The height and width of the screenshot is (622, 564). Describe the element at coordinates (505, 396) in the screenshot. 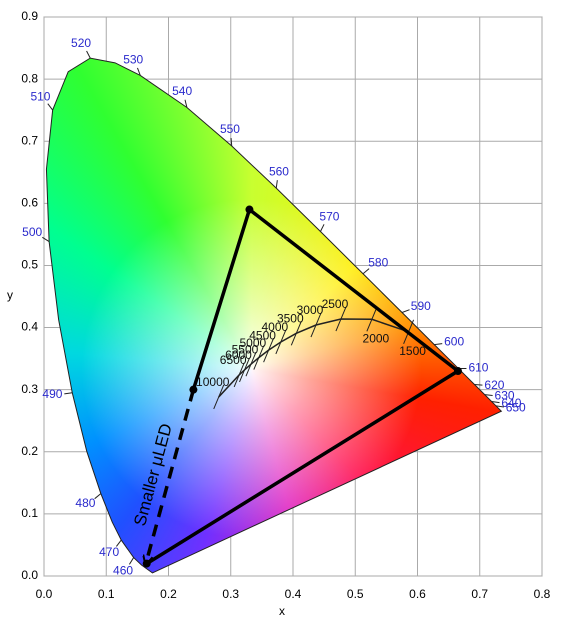

I see `wavelength-label: 630` at that location.